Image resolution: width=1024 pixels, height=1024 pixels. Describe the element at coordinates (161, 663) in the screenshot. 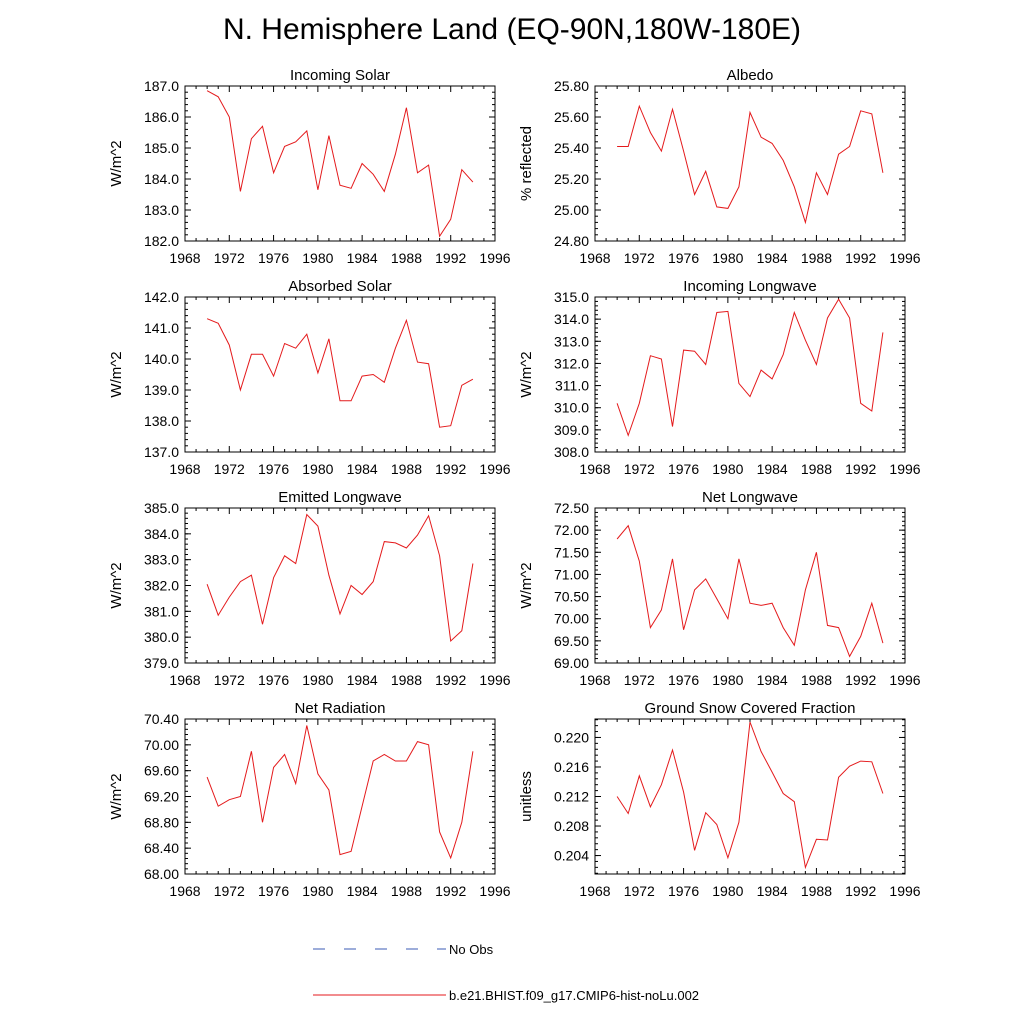

I see `y-tick-label: 379.0` at that location.